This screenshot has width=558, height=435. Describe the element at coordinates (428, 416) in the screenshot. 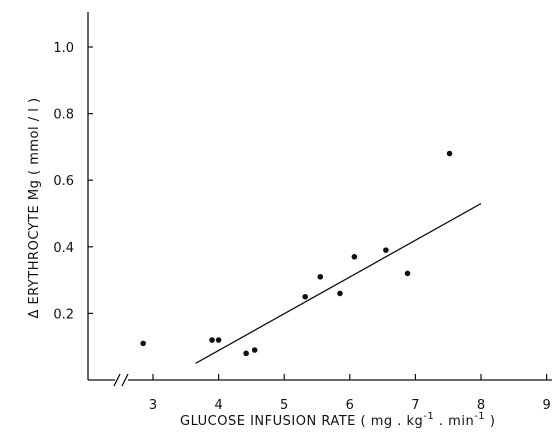

I see `x-axis-title-sup-1: -1` at that location.